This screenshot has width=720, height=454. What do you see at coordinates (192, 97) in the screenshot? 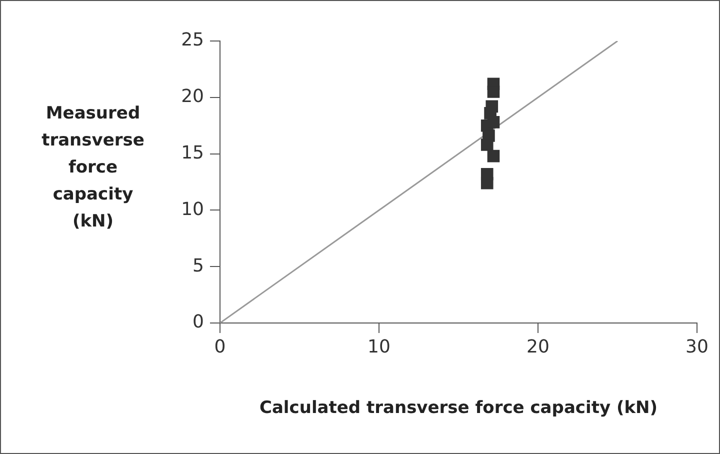
I see `y-tick-label: 20` at bounding box center [192, 97].